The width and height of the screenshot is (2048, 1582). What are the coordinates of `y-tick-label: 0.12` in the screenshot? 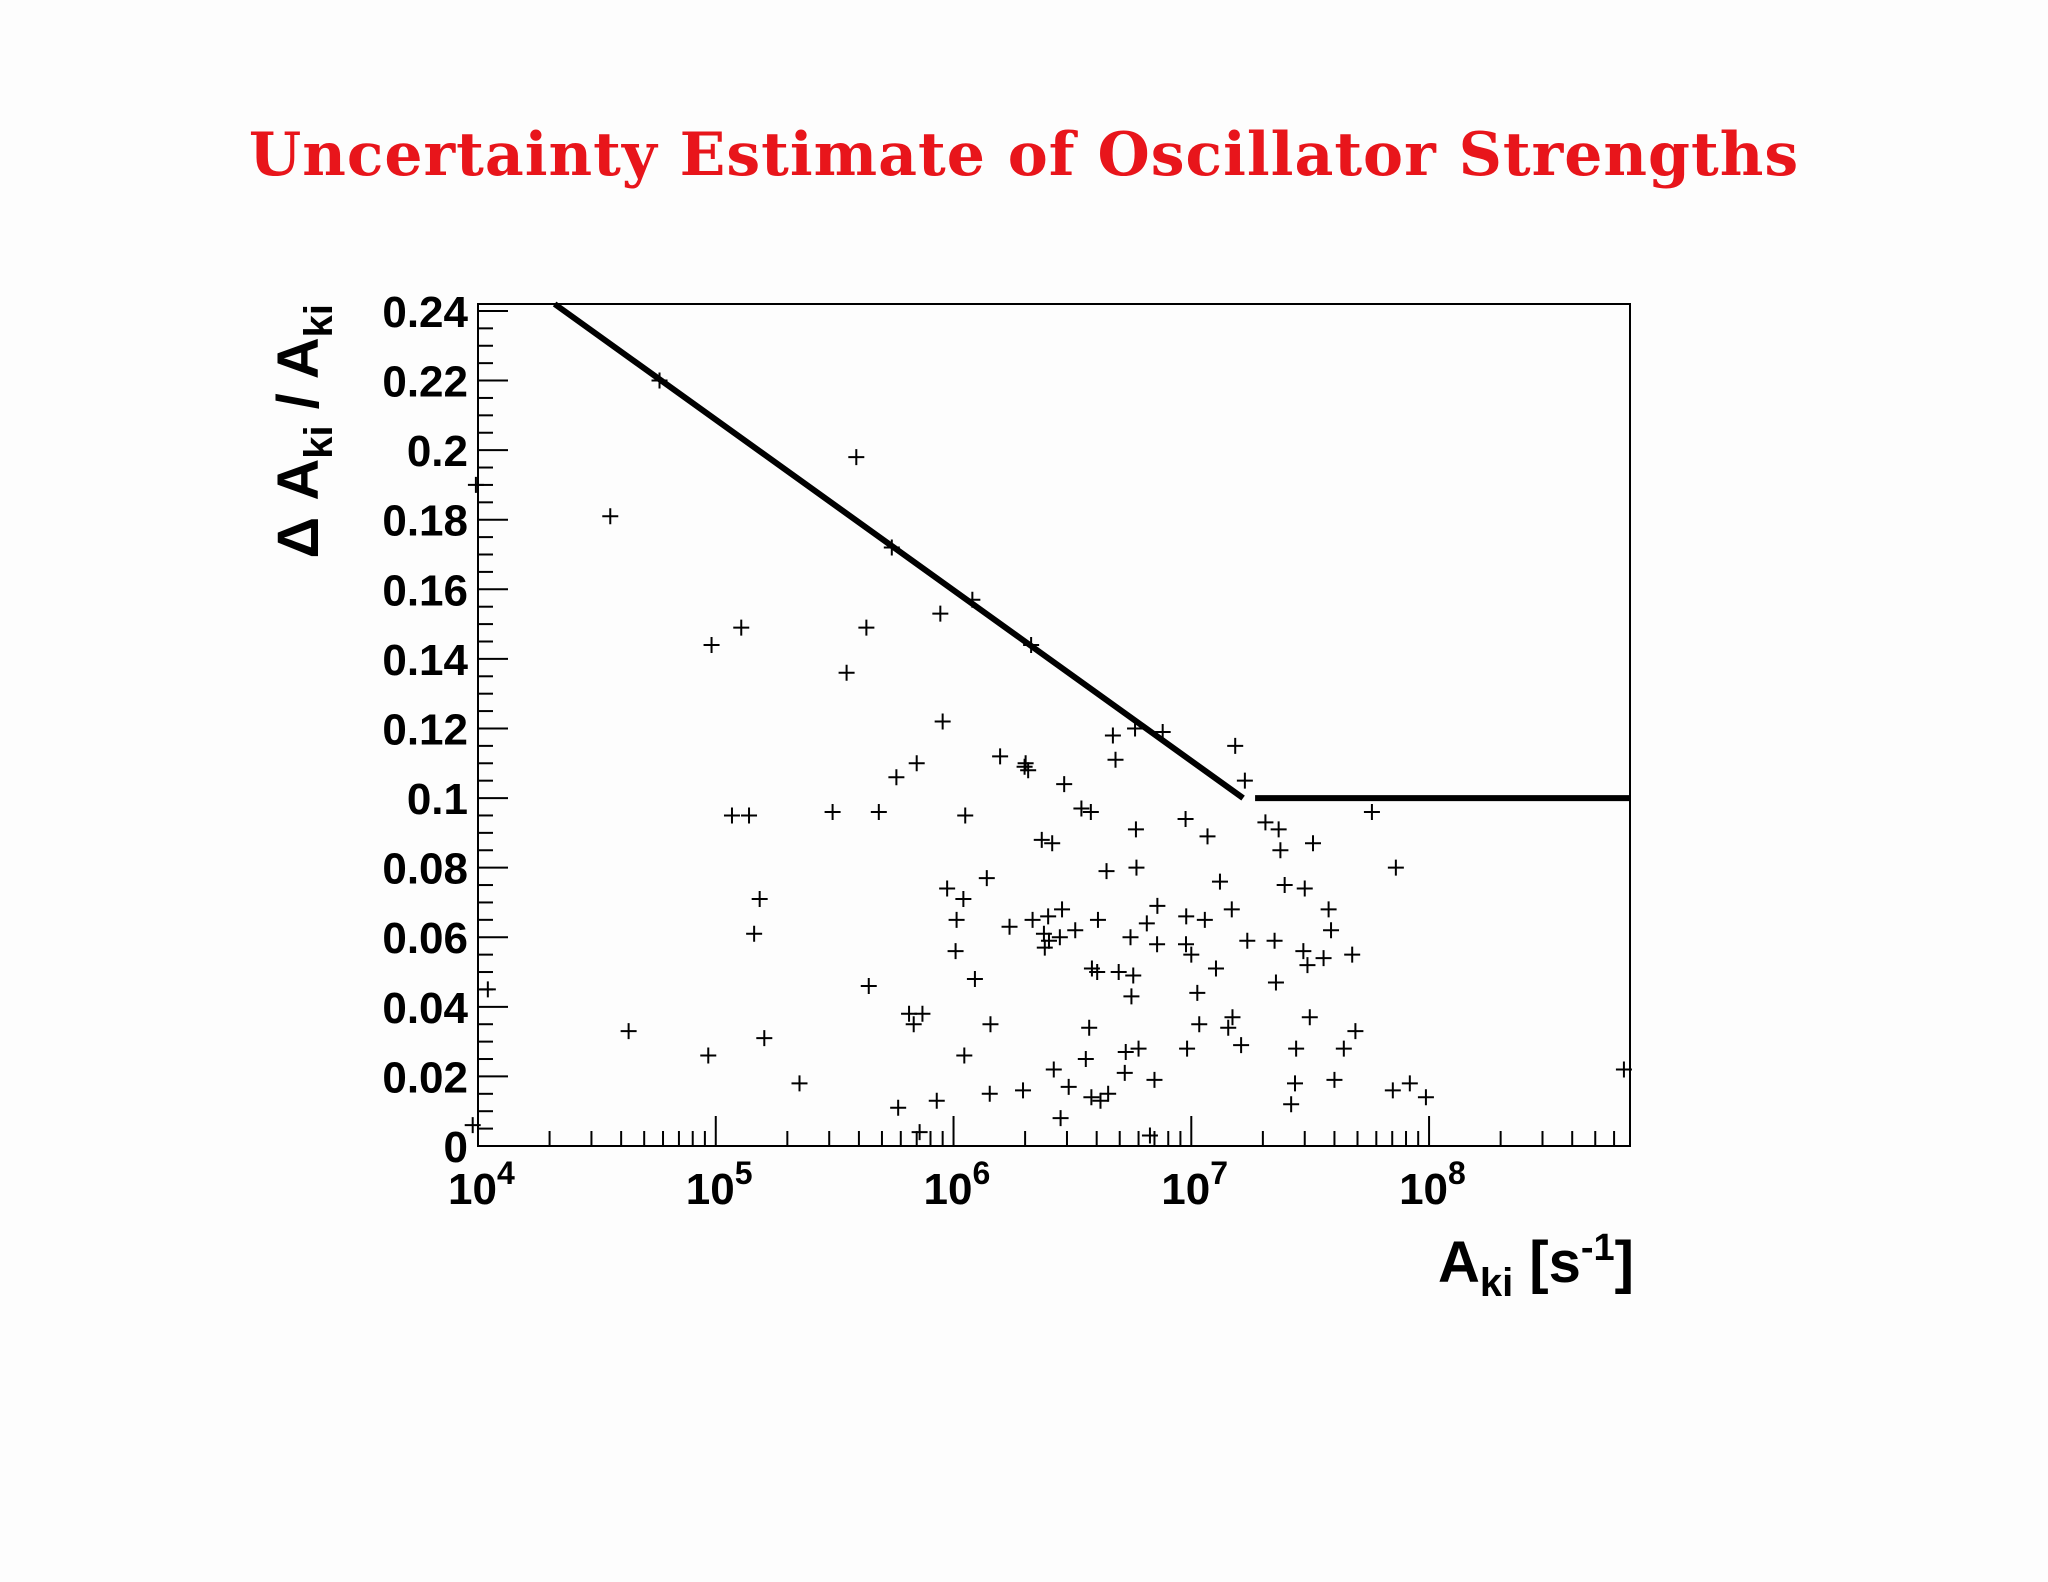 It's located at (425, 729).